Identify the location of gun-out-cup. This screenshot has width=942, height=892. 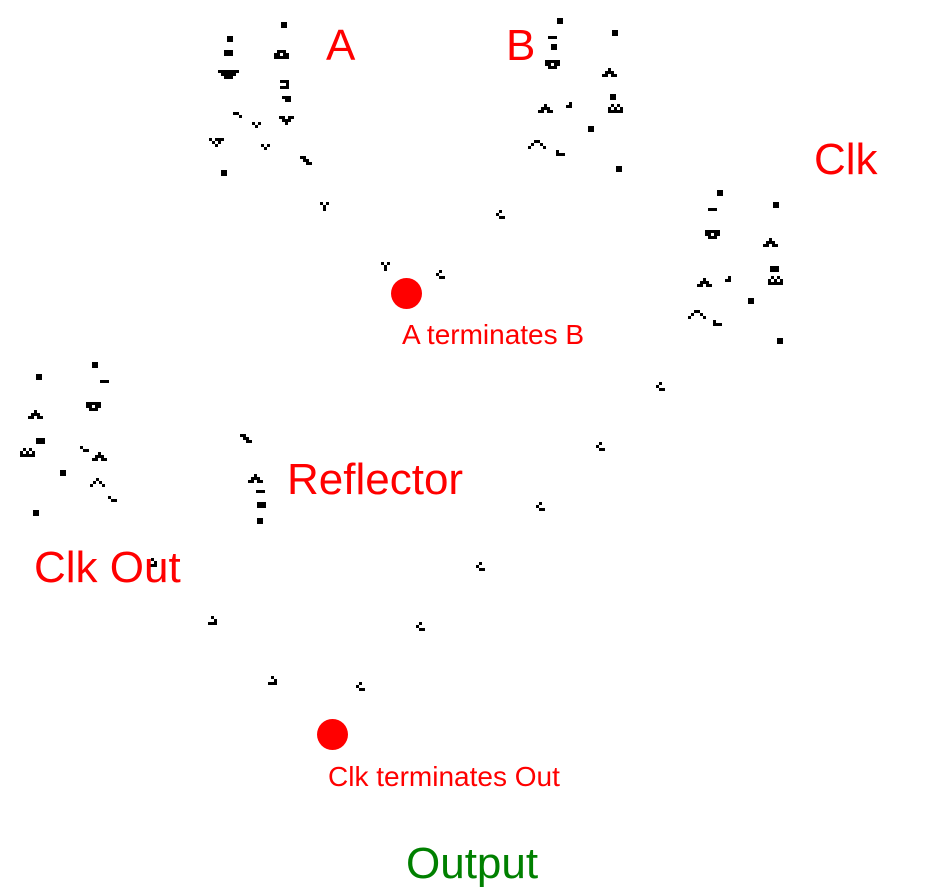
(93, 406).